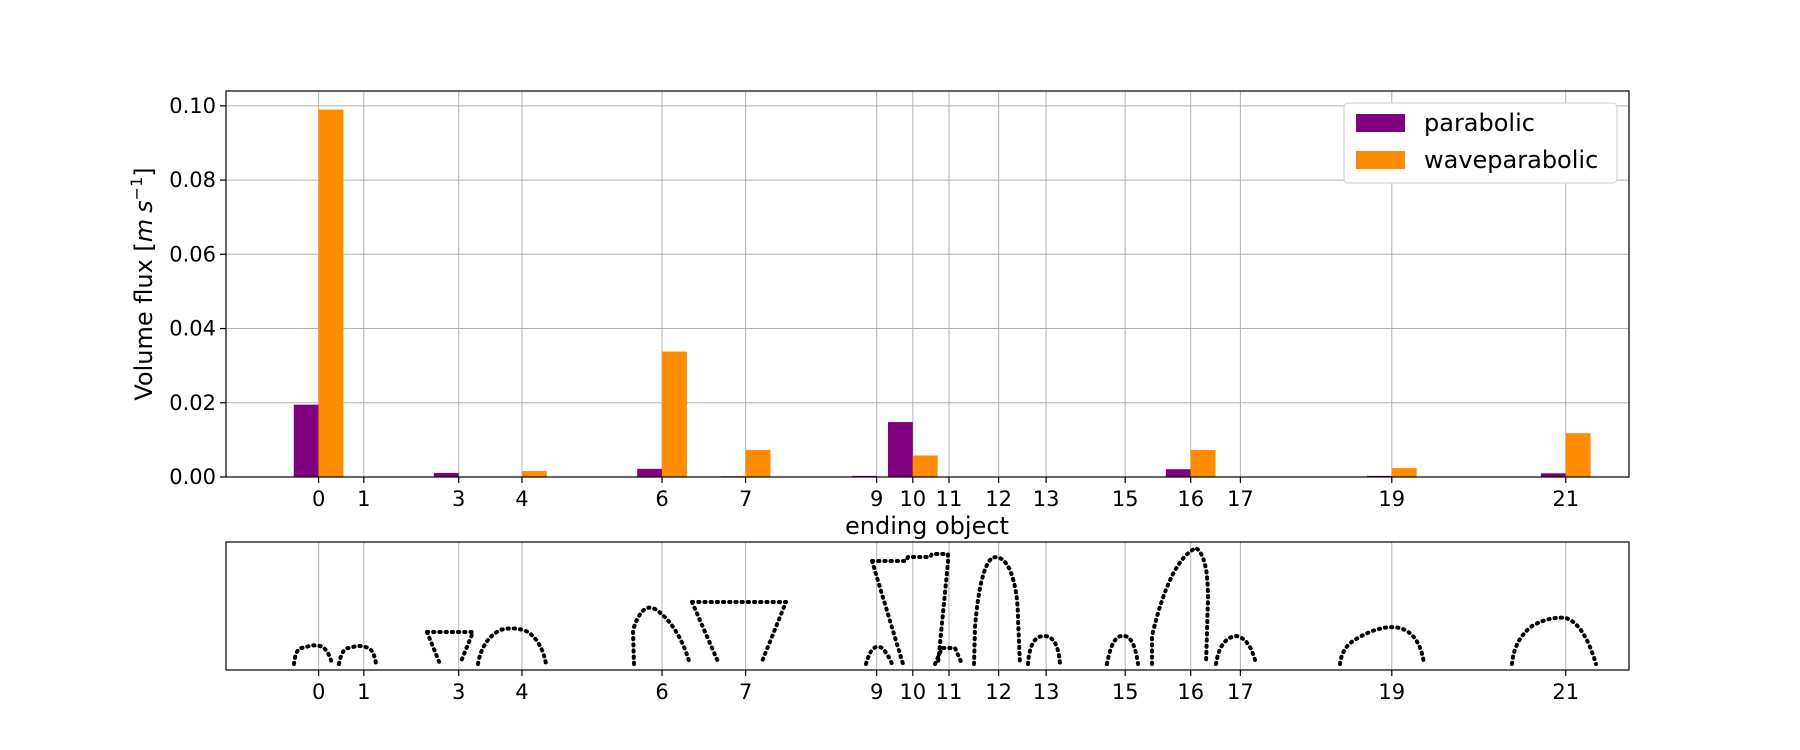  Describe the element at coordinates (144, 230) in the screenshot. I see `y-axis-label-unit-m: m` at that location.